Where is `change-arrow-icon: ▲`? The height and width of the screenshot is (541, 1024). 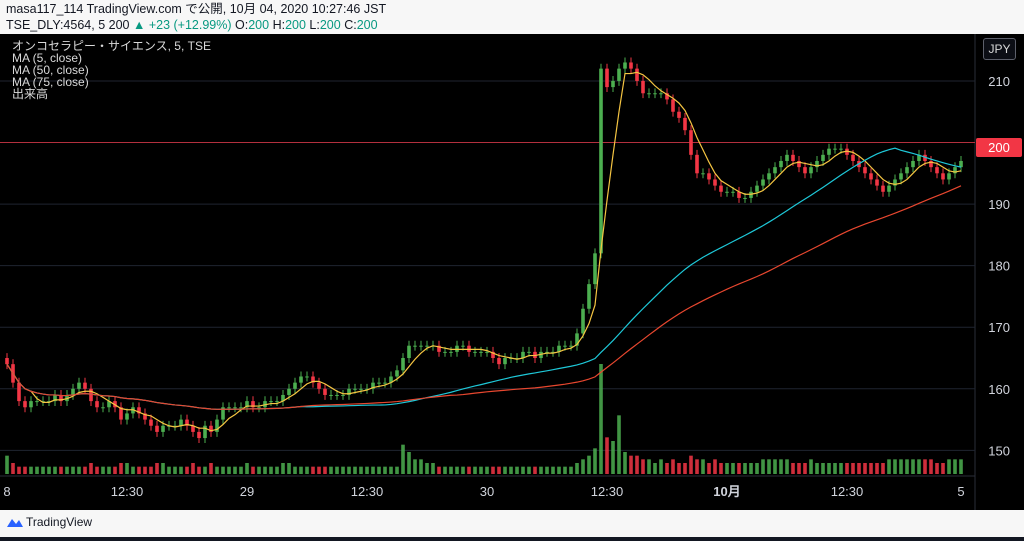
change-arrow-icon: ▲ is located at coordinates (139, 25).